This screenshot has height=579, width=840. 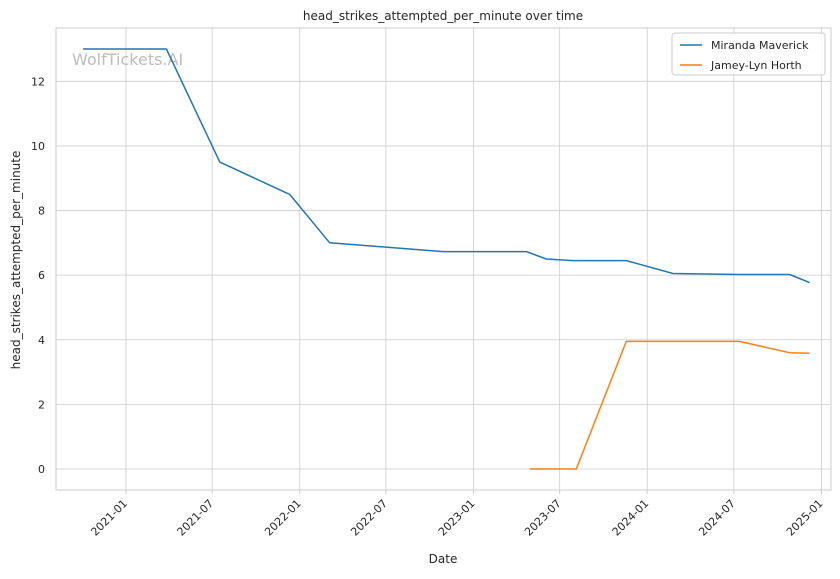 I want to click on y-axis-label: head_strikes_attempted_per_minute, so click(x=16, y=260).